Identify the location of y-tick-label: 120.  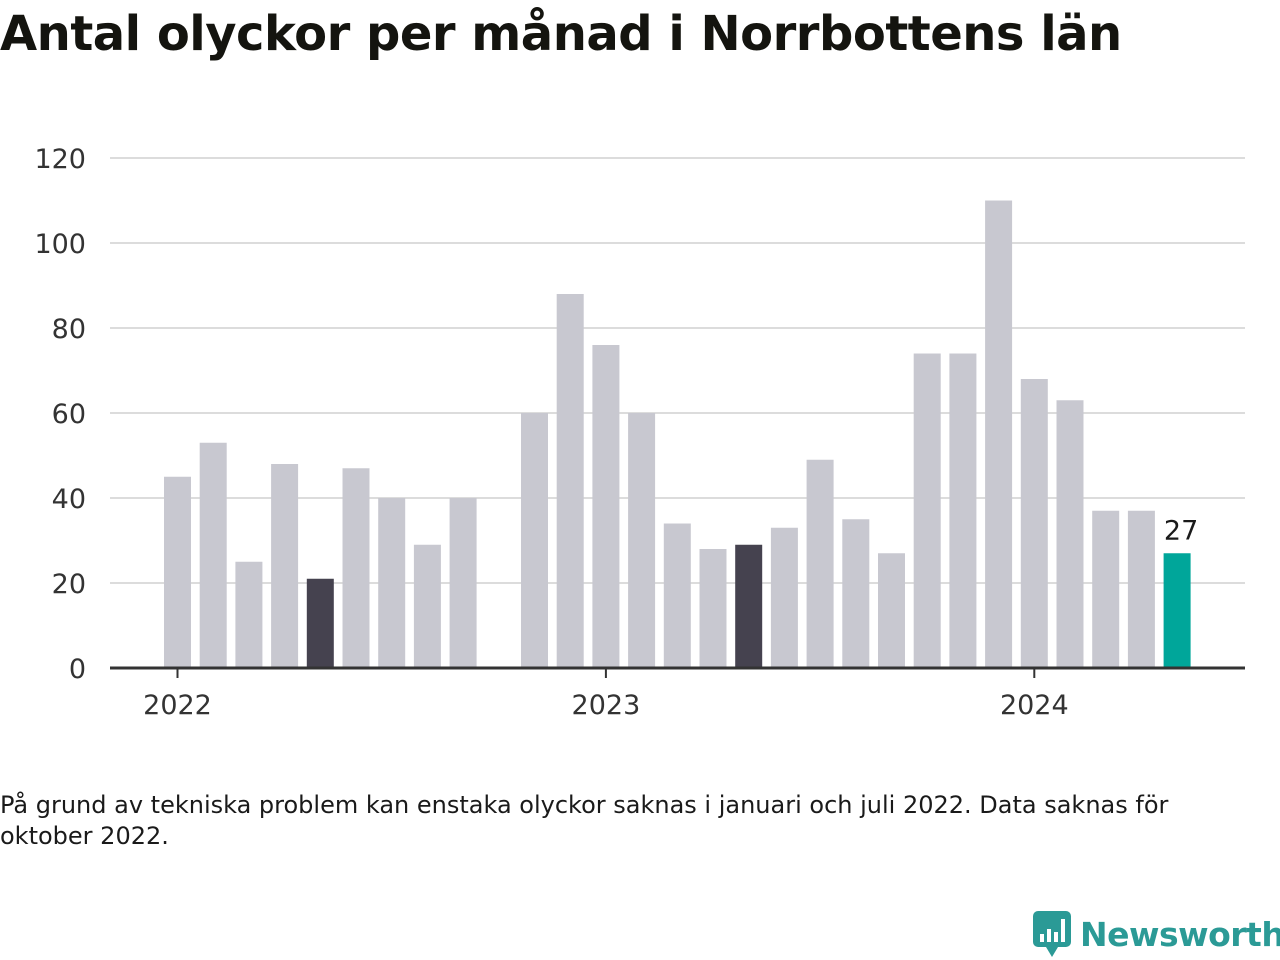
(60, 159).